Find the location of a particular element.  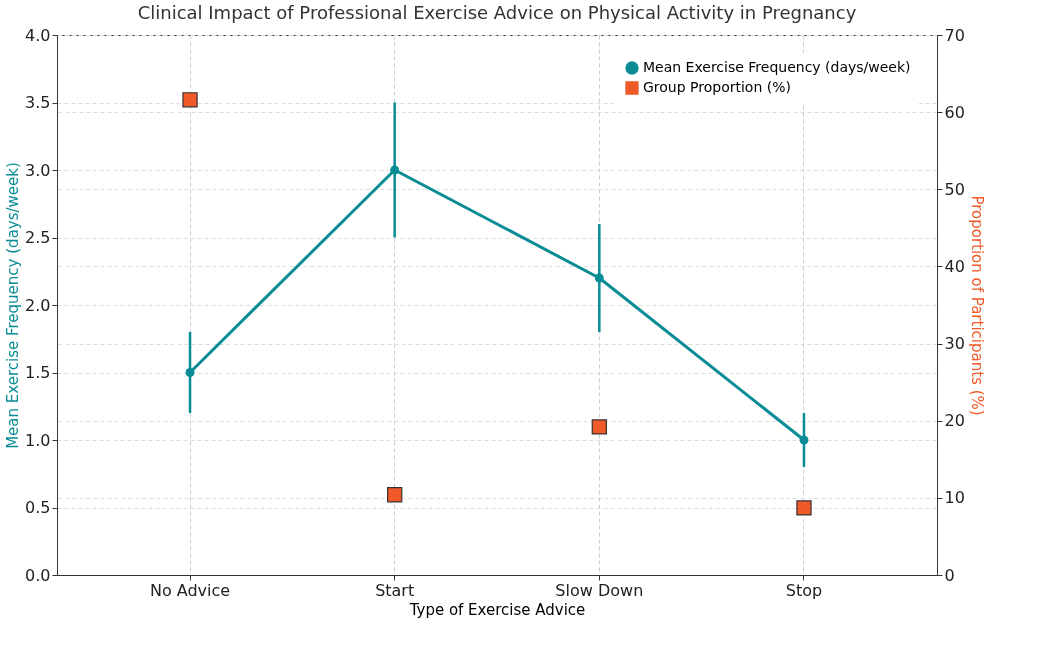

y-tick-label: 0.5 is located at coordinates (38, 507).